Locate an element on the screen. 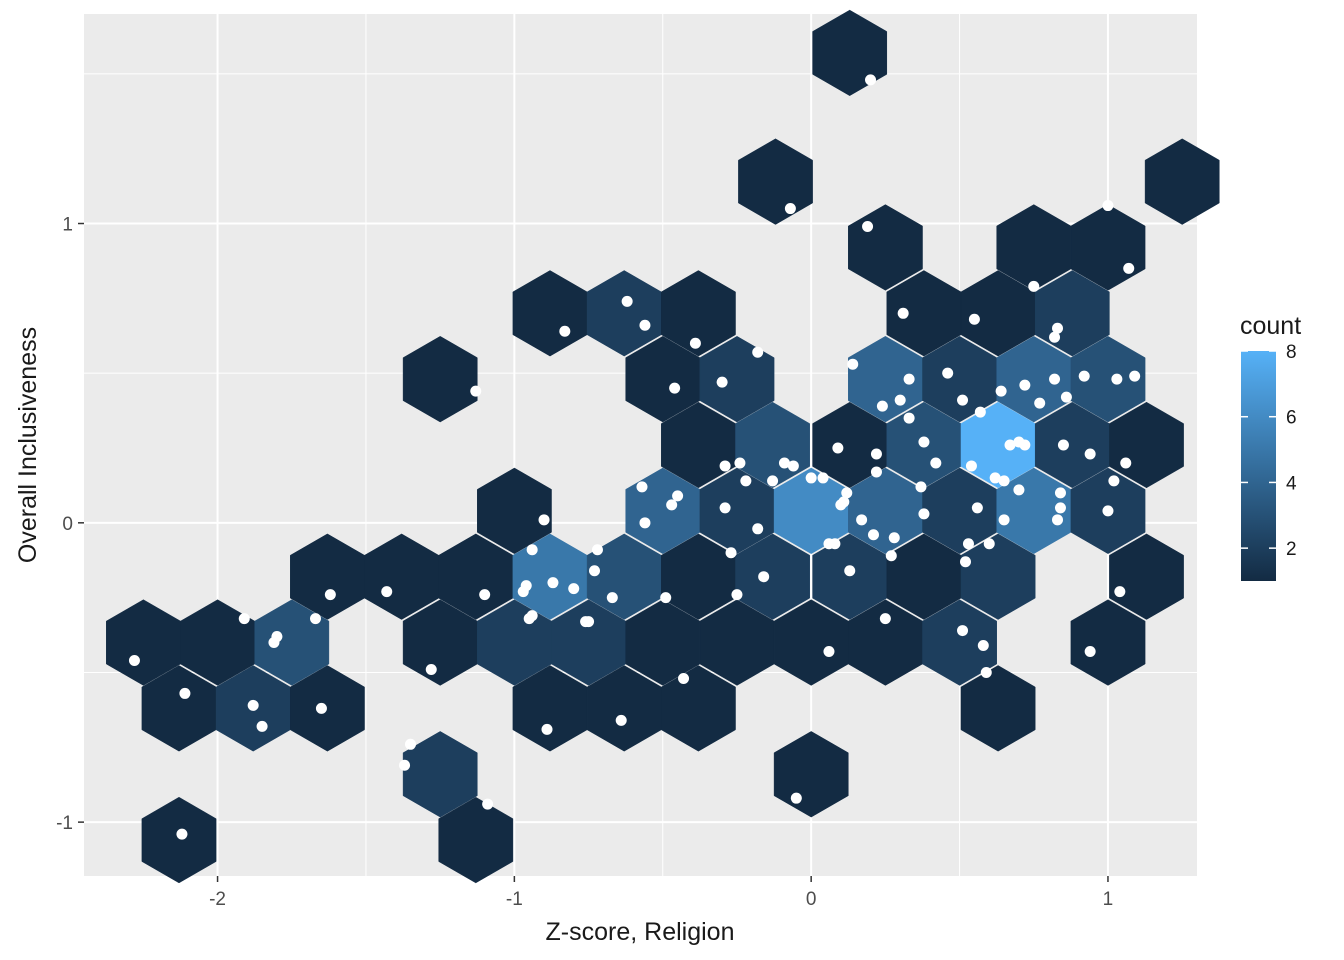 The width and height of the screenshot is (1344, 960). legend-title: count is located at coordinates (1270, 326).